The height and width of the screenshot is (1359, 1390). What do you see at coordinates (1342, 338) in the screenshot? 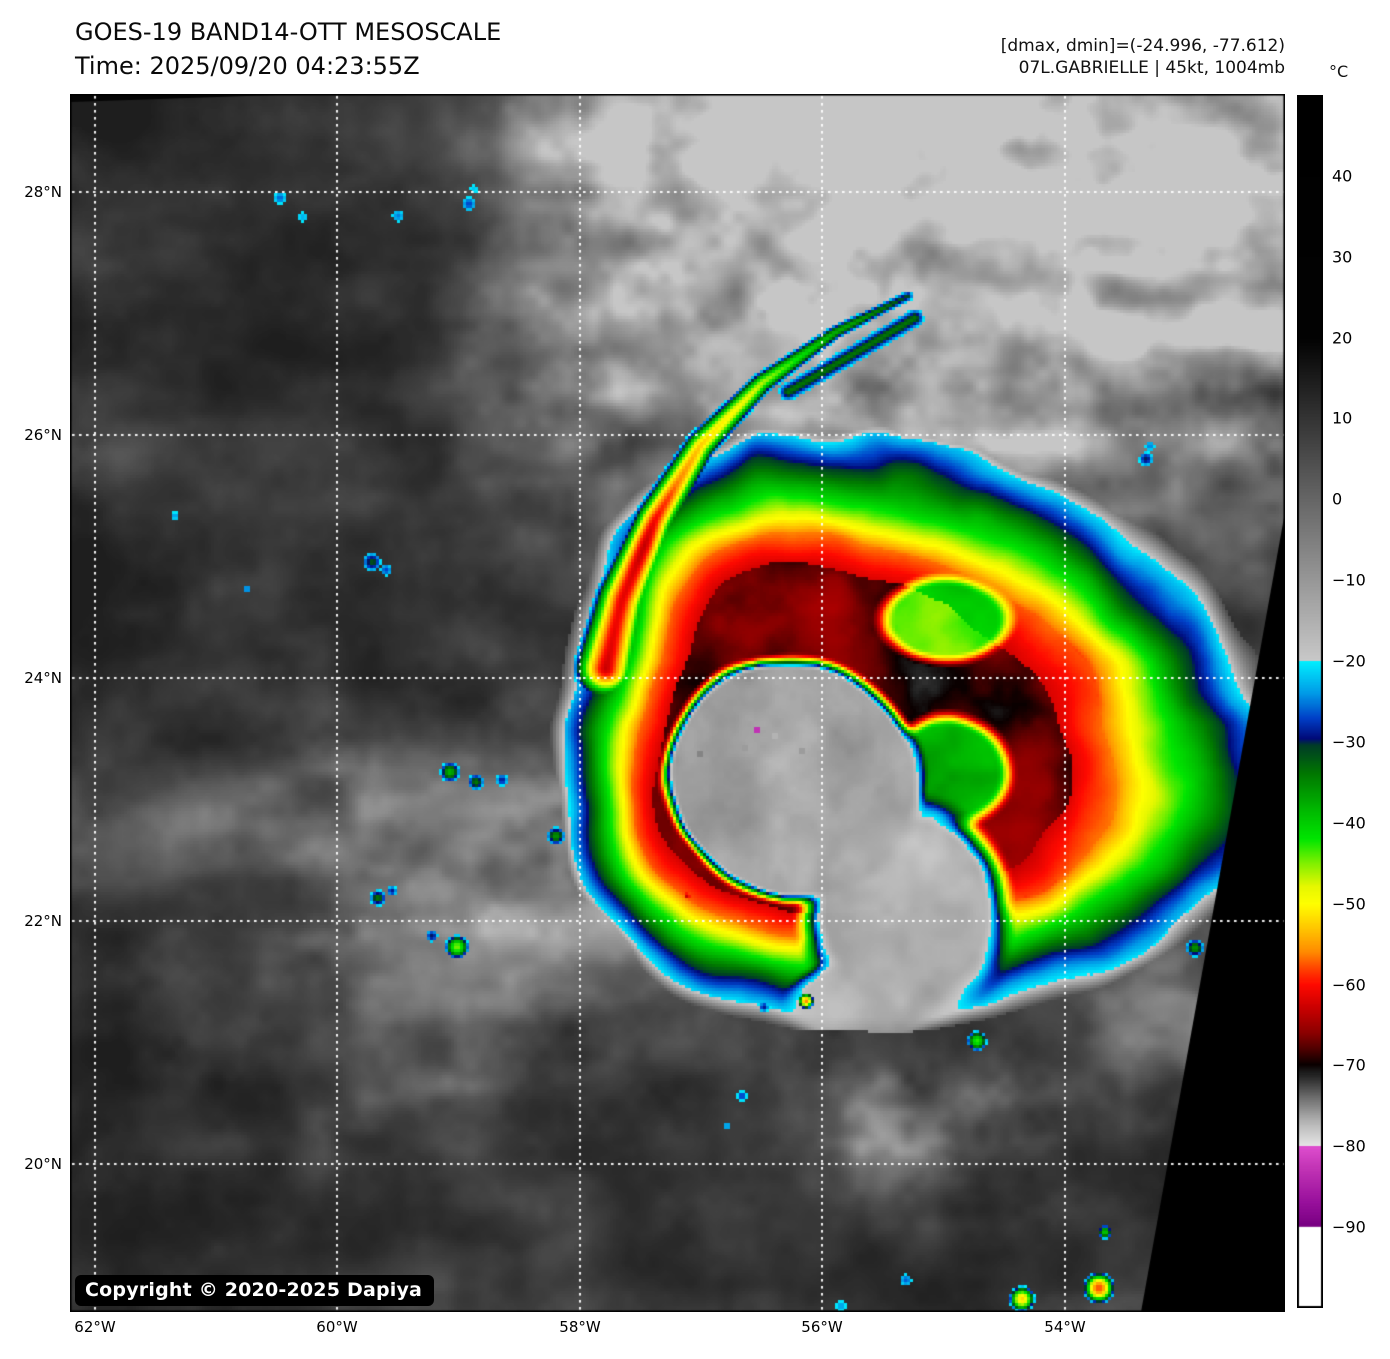
I see `colorbar-tick-label: 20` at bounding box center [1342, 338].